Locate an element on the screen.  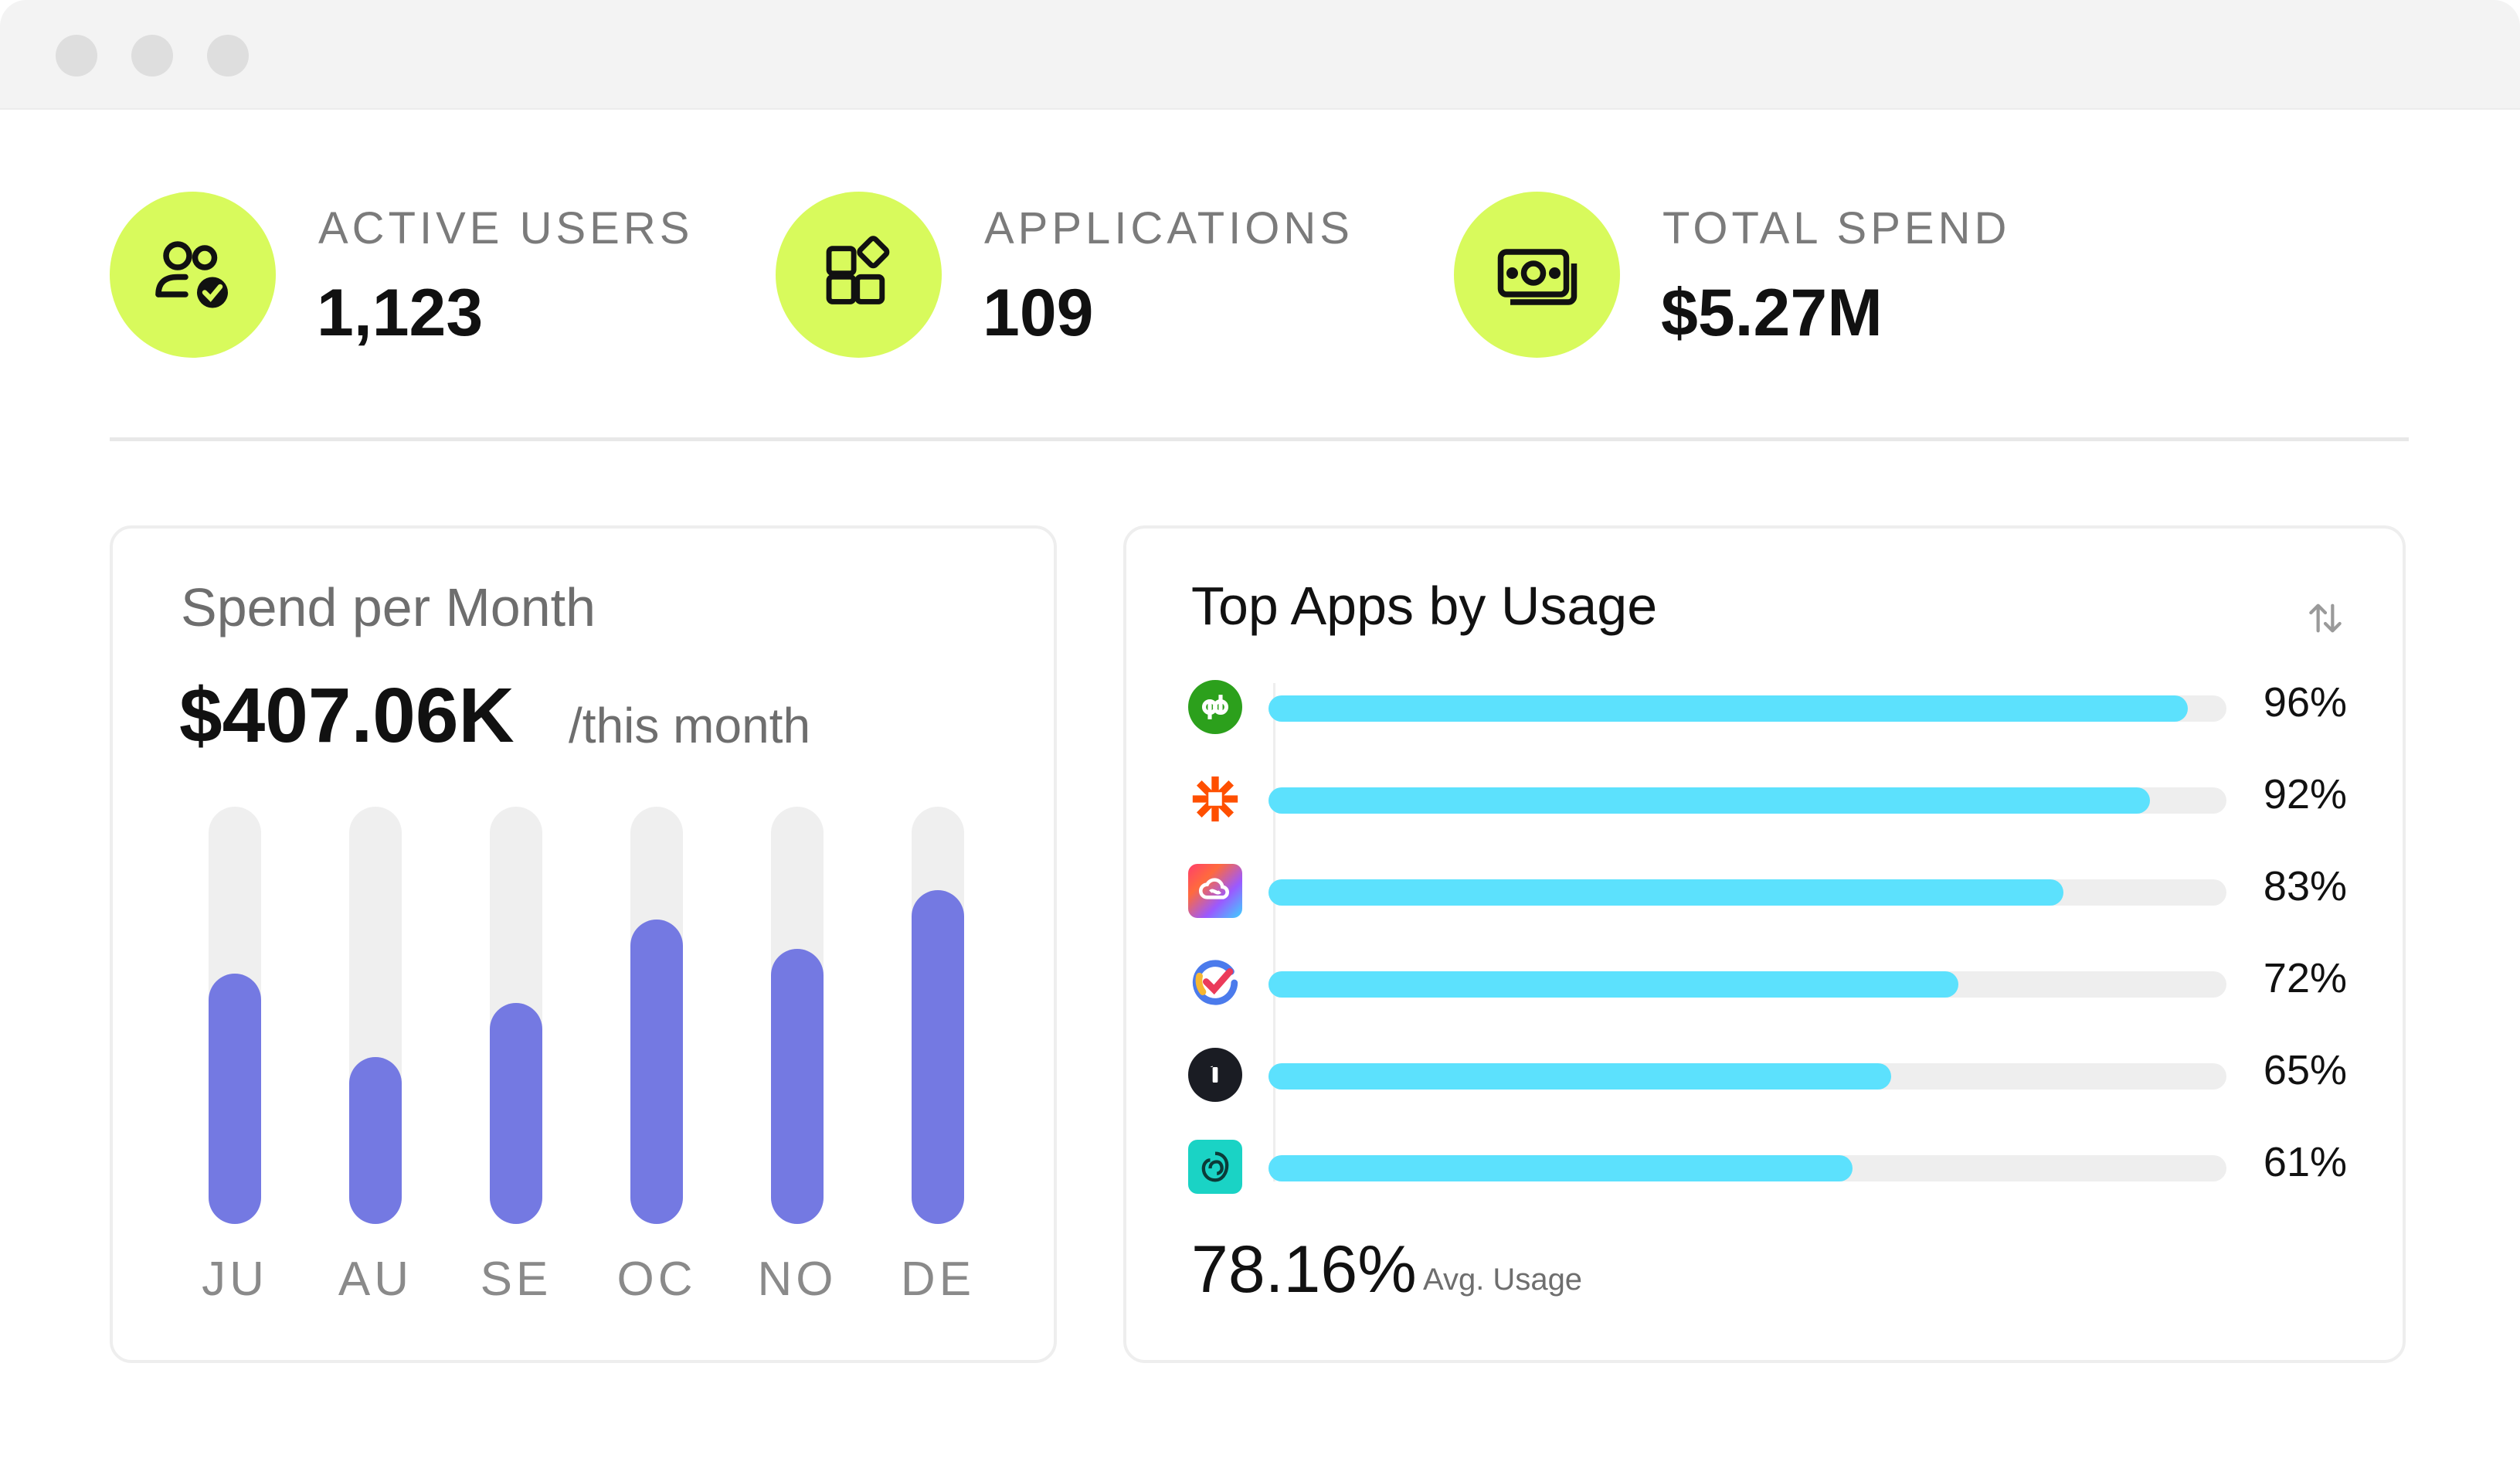
bar-de is located at coordinates (938, 1057).